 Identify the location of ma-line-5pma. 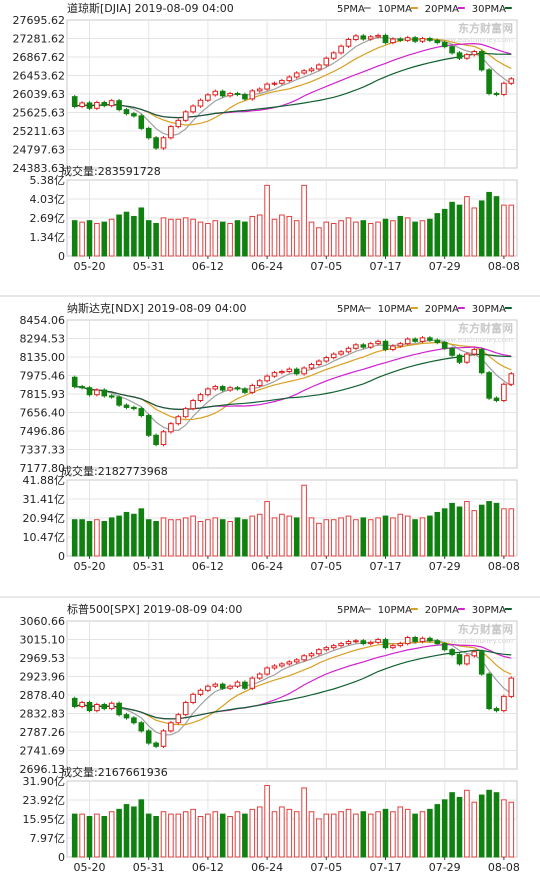
(293, 385).